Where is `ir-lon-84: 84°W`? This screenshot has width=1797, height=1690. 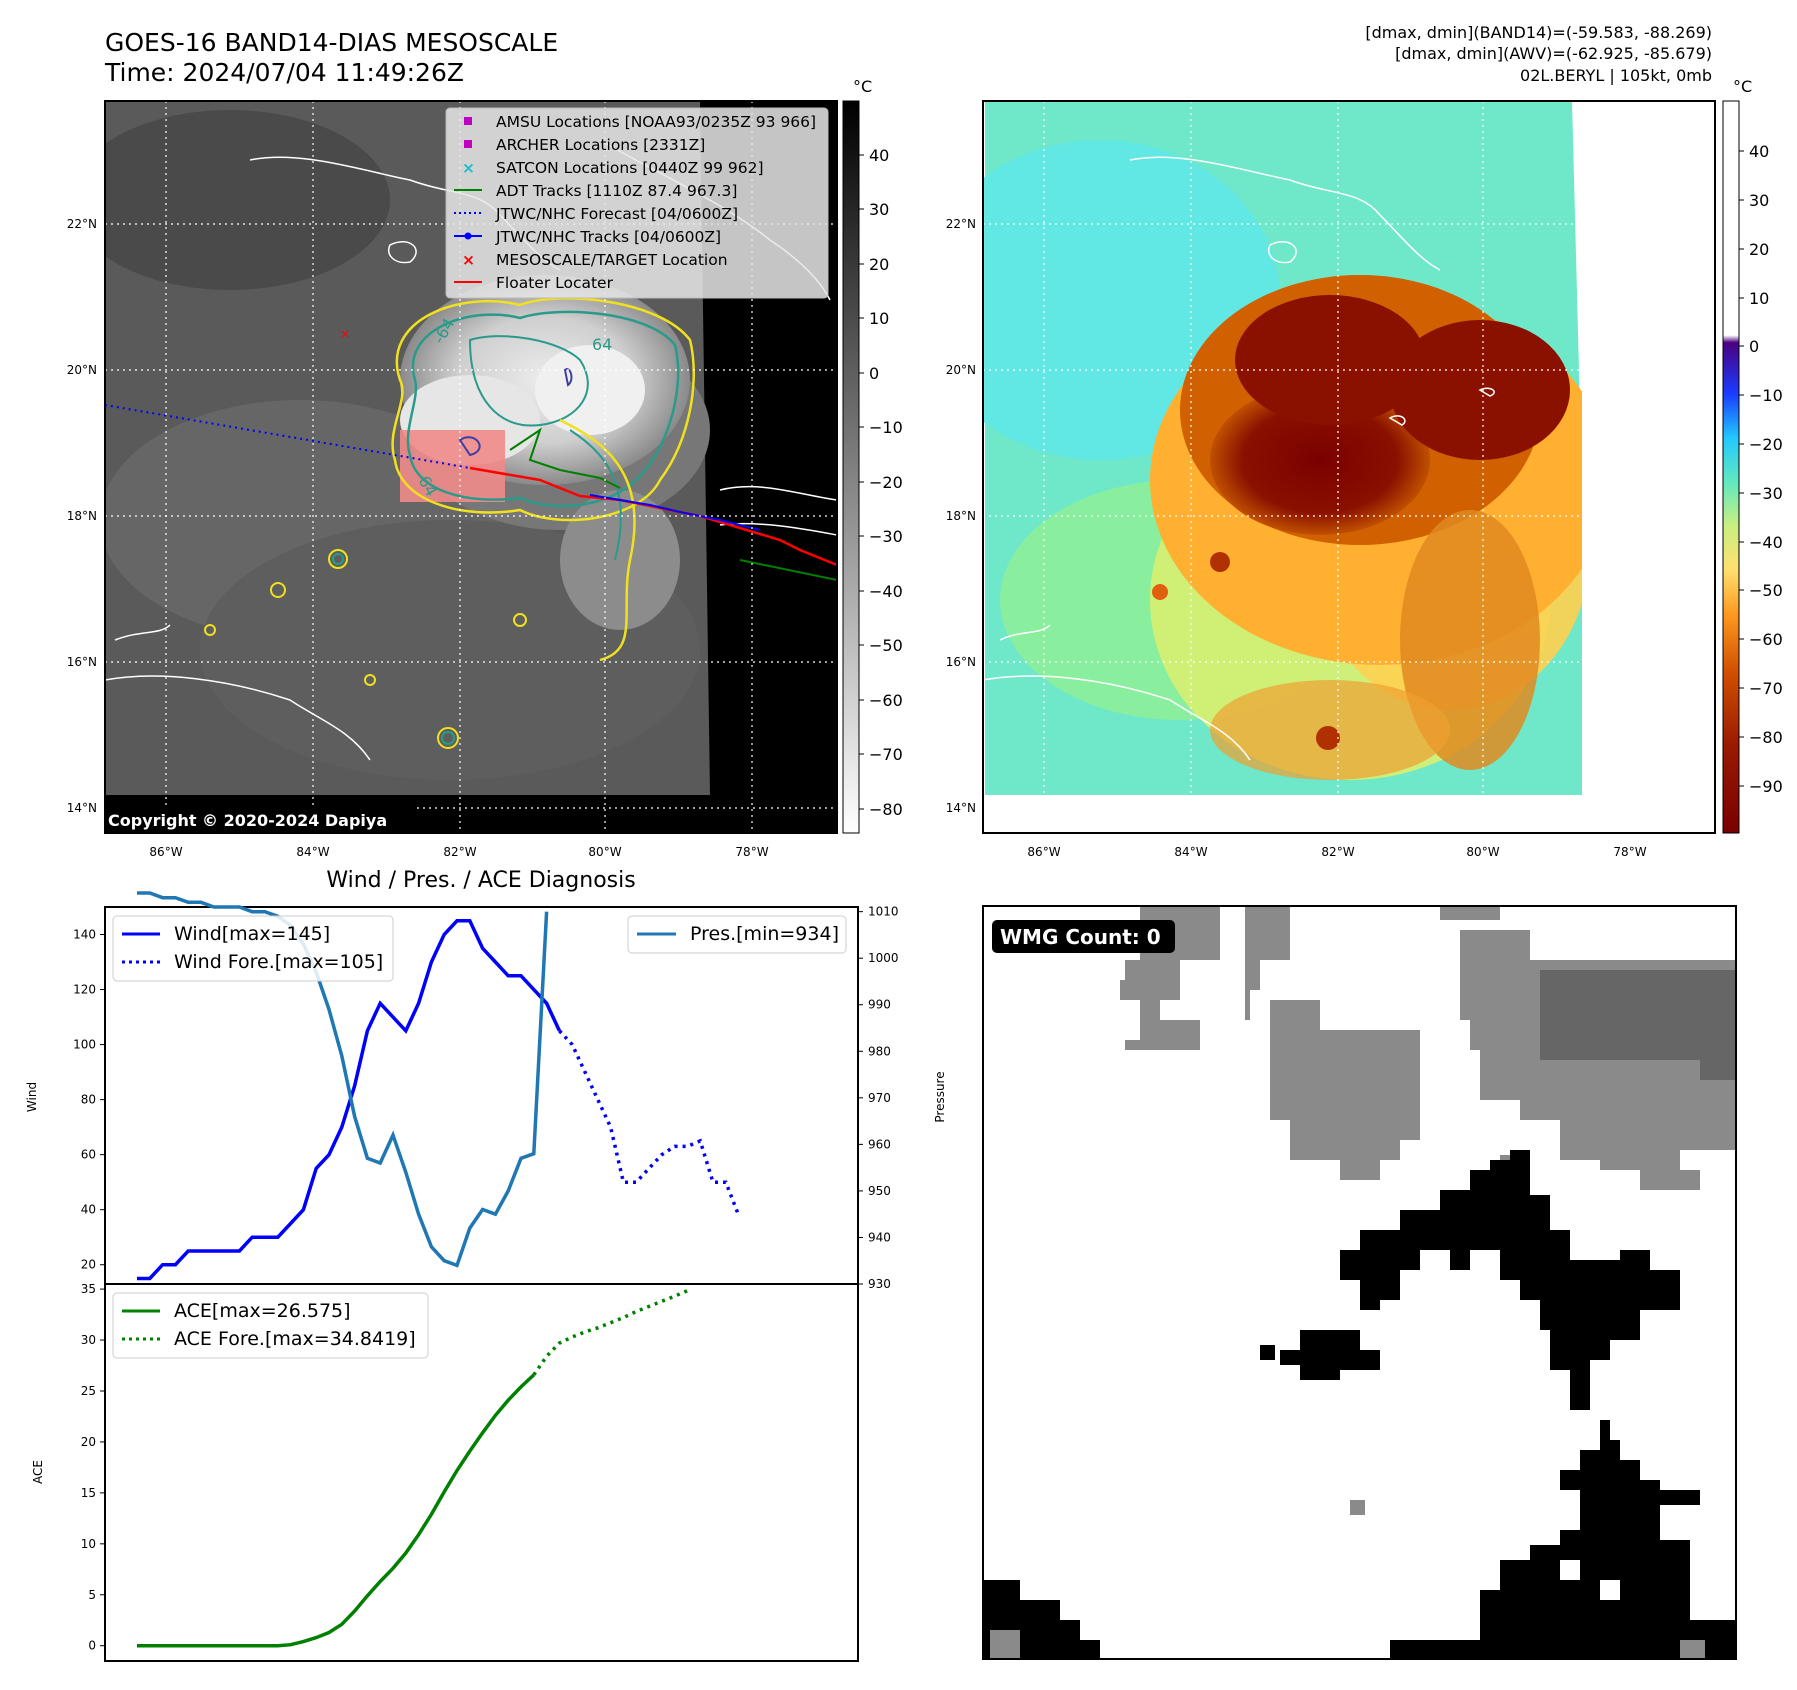
ir-lon-84: 84°W is located at coordinates (312, 852).